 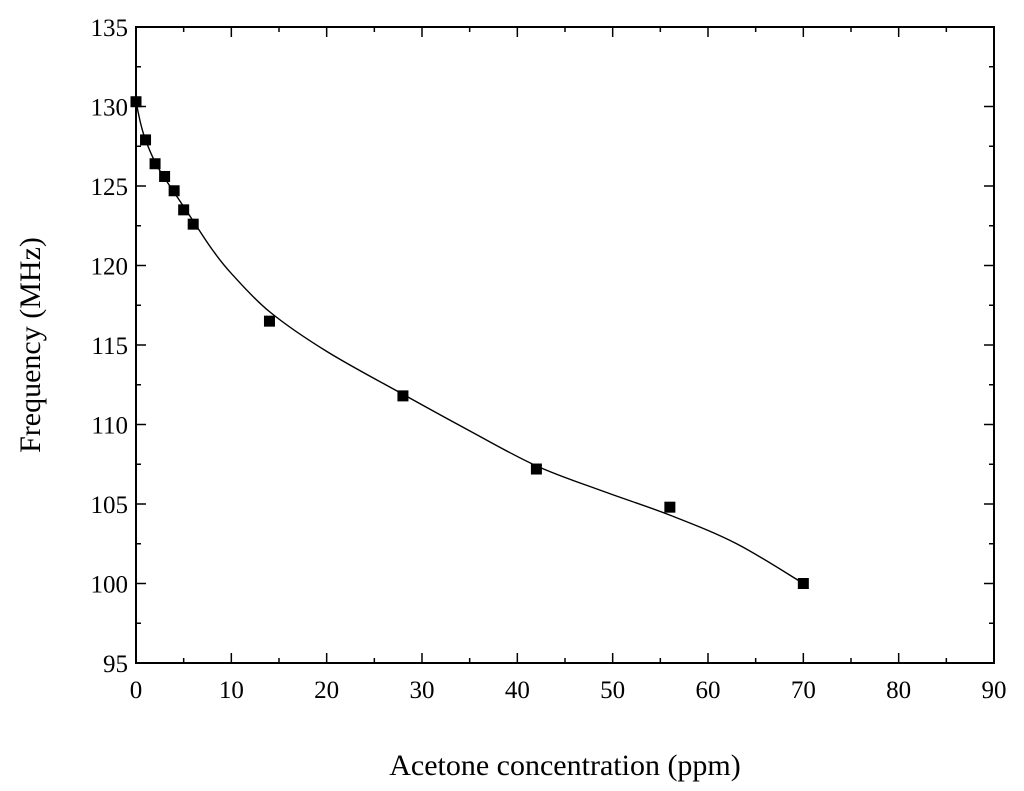 What do you see at coordinates (136, 690) in the screenshot?
I see `x-tick-label: 0` at bounding box center [136, 690].